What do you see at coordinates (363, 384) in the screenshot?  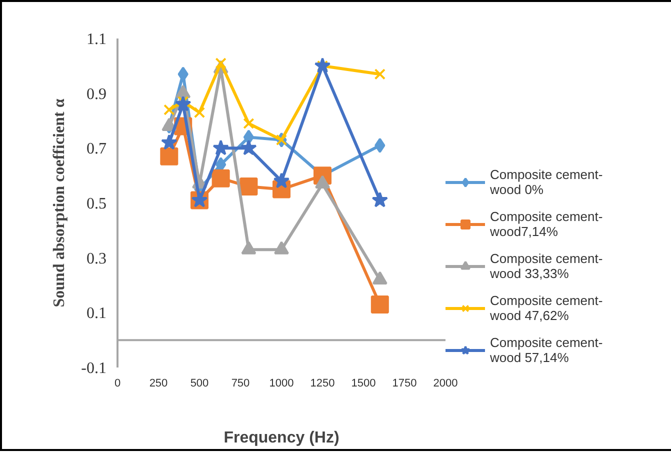 I see `x-tick-label: 1500` at bounding box center [363, 384].